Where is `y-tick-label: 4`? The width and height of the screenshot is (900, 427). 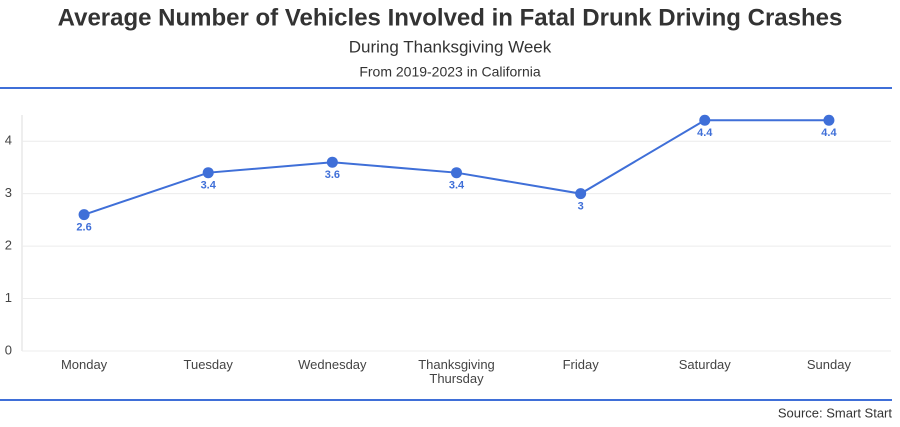
y-tick-label: 4 is located at coordinates (8, 140).